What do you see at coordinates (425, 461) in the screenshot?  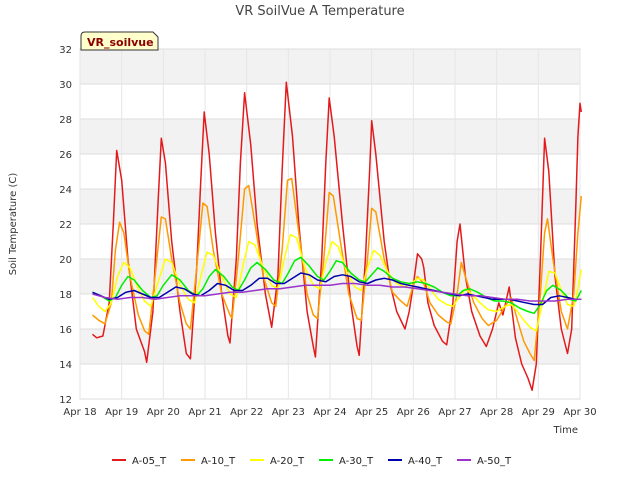 I see `legend-label: A-40_T` at bounding box center [425, 461].